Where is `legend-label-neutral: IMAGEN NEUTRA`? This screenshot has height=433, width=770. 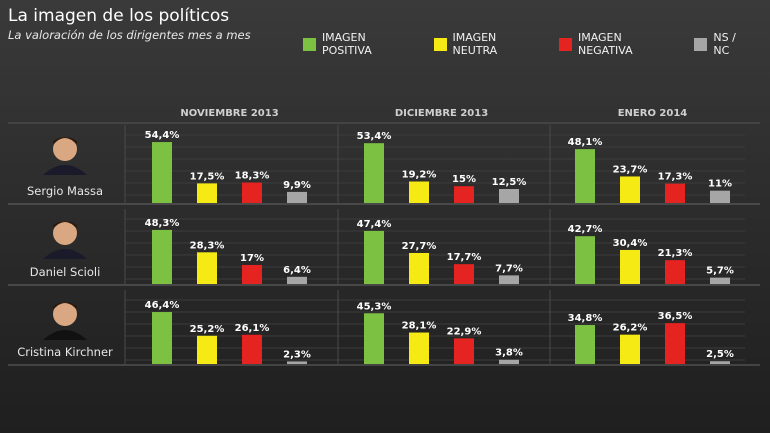
legend-label-neutral: IMAGEN NEUTRA is located at coordinates (475, 44).